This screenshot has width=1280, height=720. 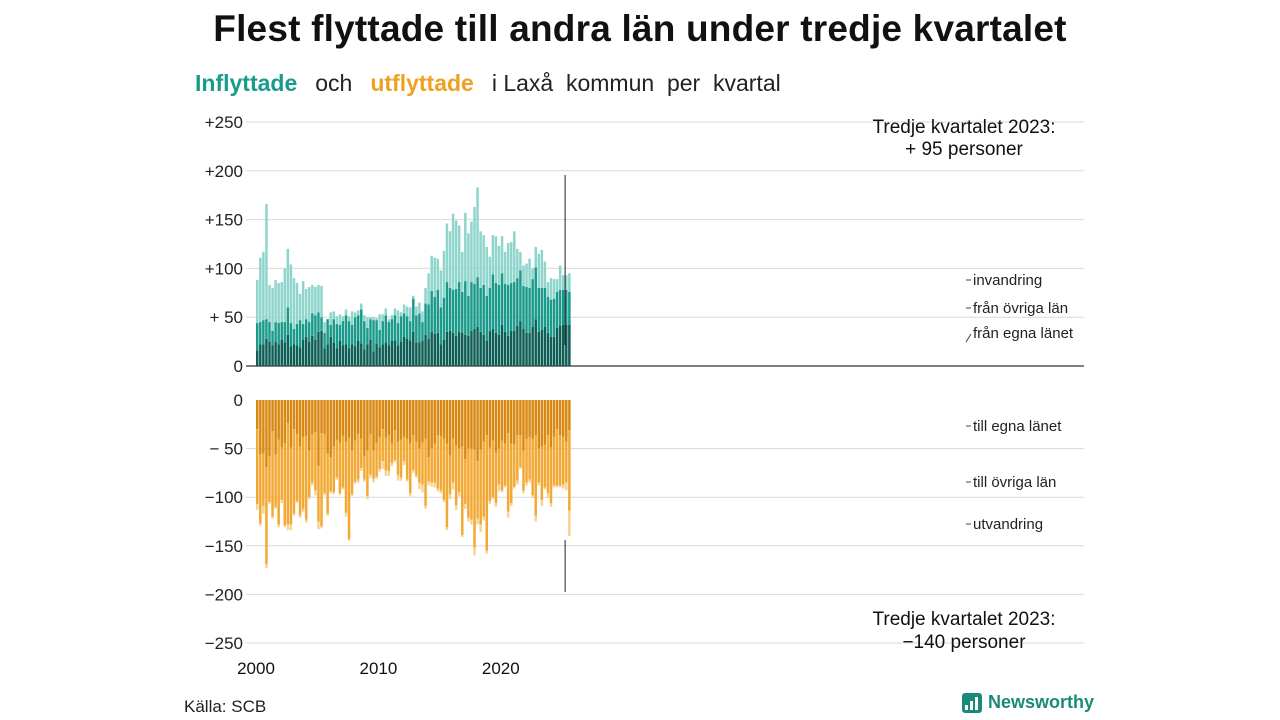 I want to click on y-tick-label: +100, so click(x=224, y=268).